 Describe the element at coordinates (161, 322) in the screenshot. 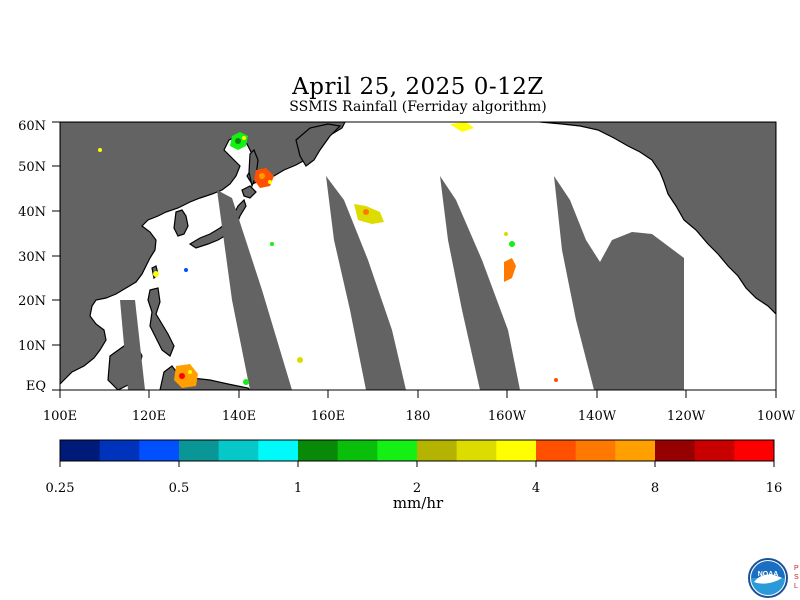

I see `land-philippines` at that location.